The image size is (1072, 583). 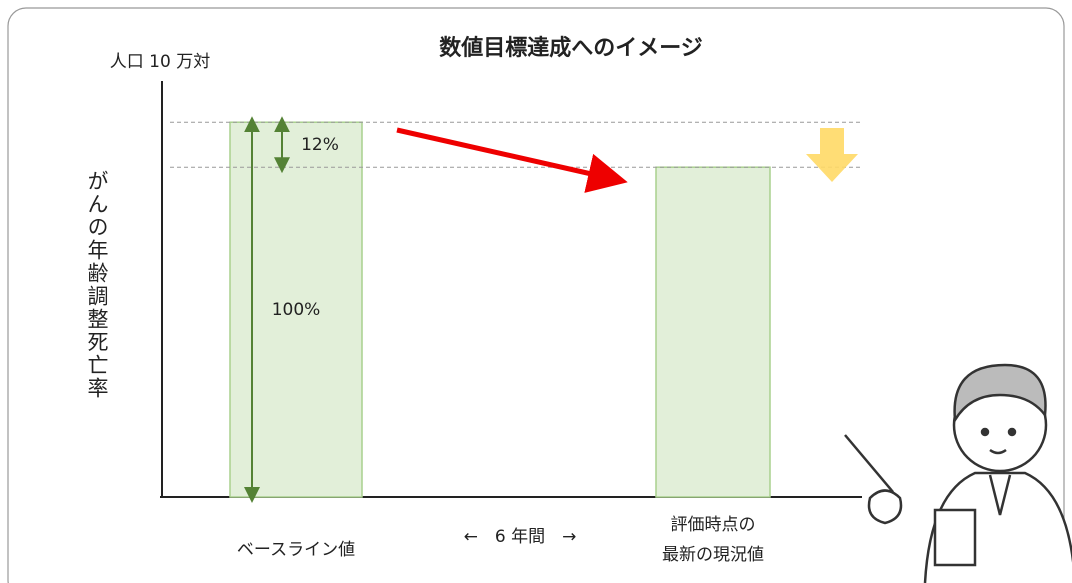 What do you see at coordinates (320, 144) in the screenshot?
I see `difference-label: 12%` at bounding box center [320, 144].